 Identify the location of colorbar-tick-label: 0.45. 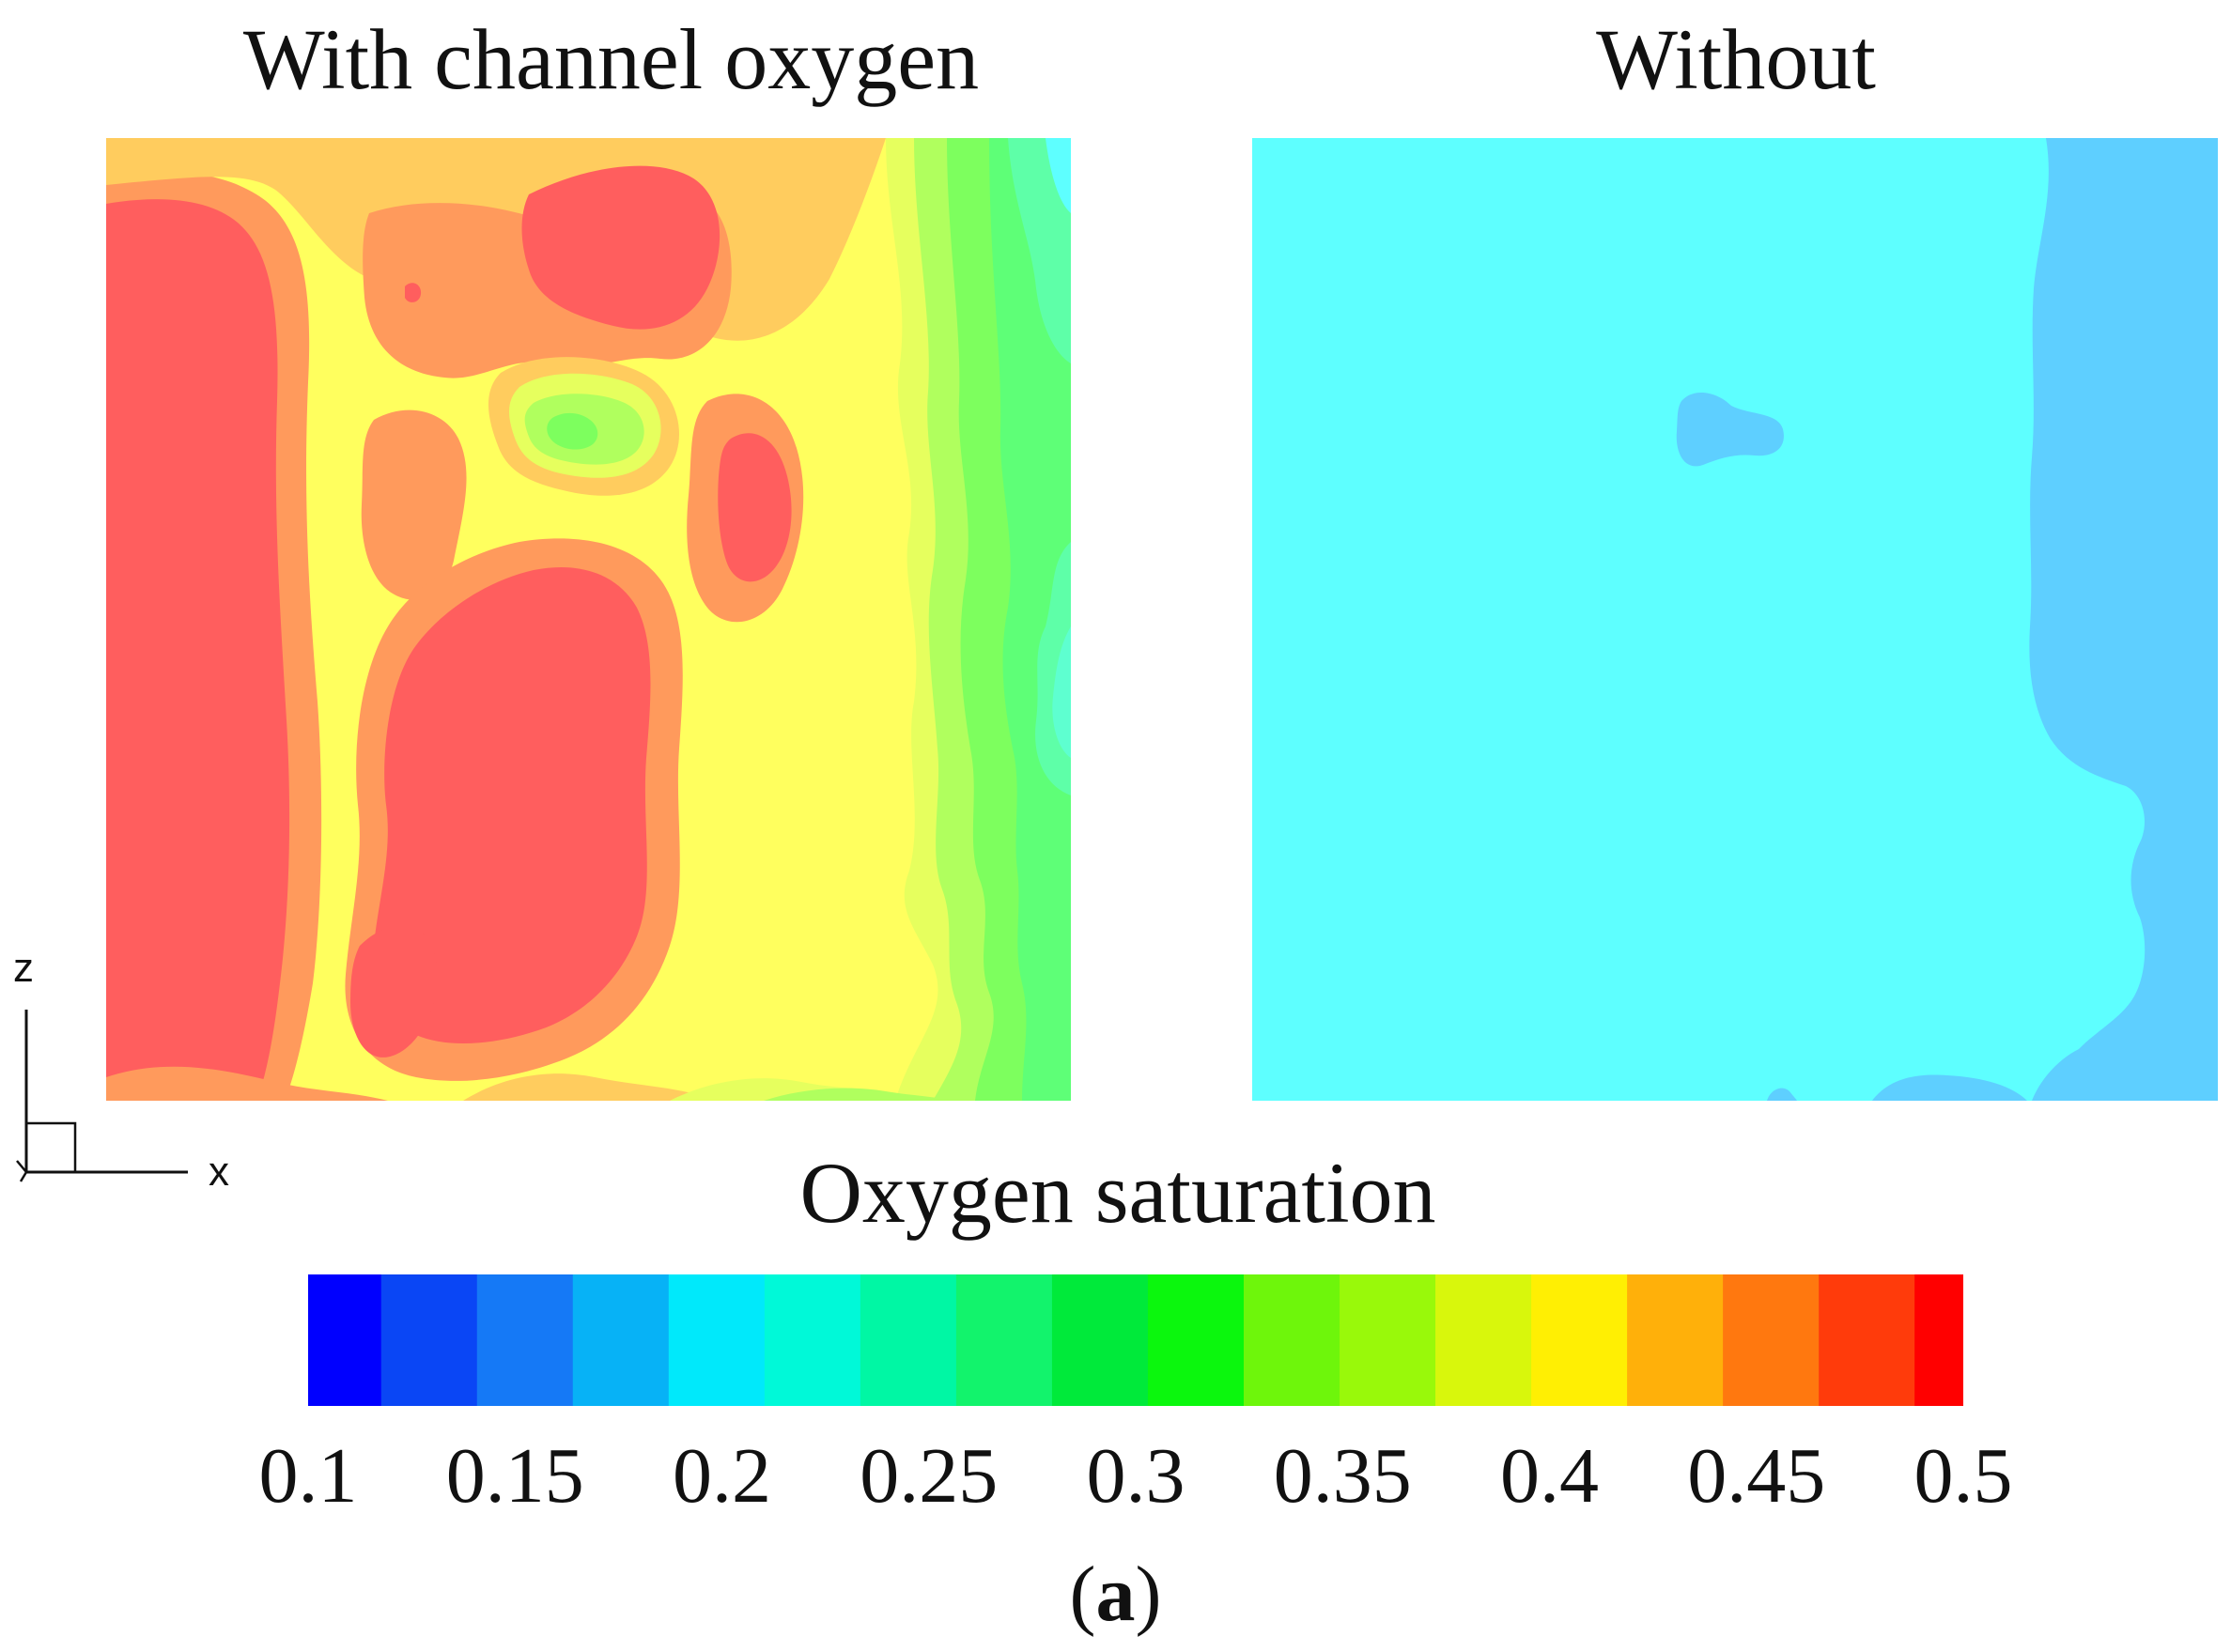
(1757, 1476).